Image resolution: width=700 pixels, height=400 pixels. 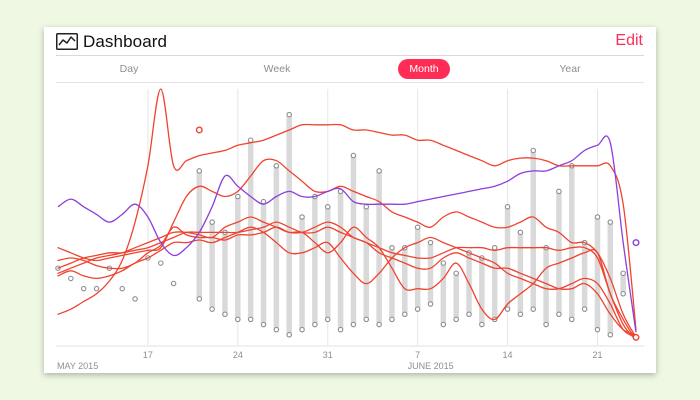 What do you see at coordinates (238, 355) in the screenshot?
I see `x-tick-label: 24` at bounding box center [238, 355].